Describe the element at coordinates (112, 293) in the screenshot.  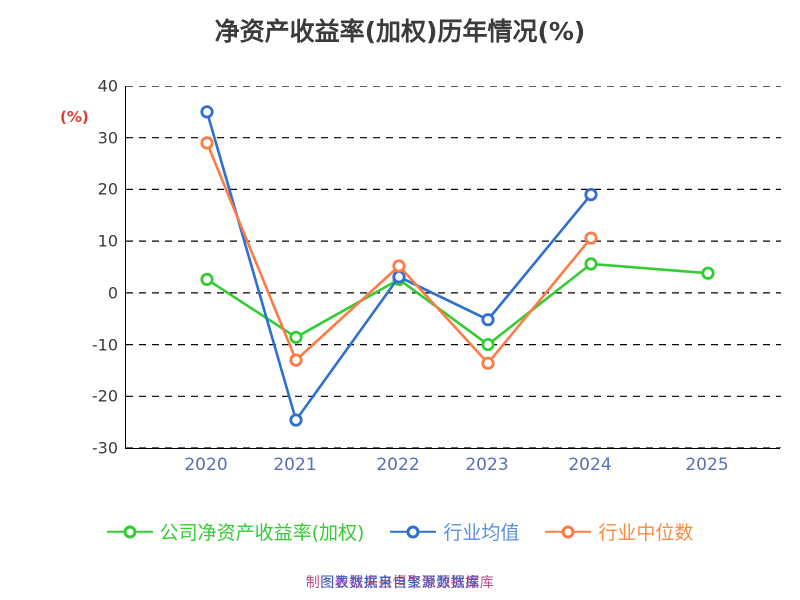
I see `y-tick-0: 0` at that location.